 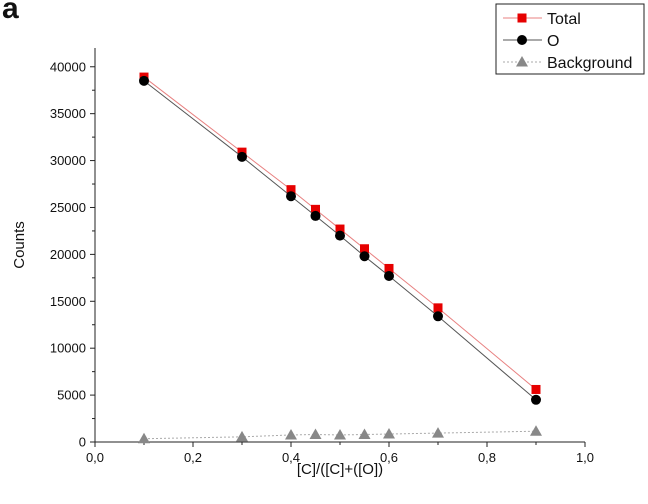 I want to click on x-tick-label: 0,6, so click(x=389, y=457).